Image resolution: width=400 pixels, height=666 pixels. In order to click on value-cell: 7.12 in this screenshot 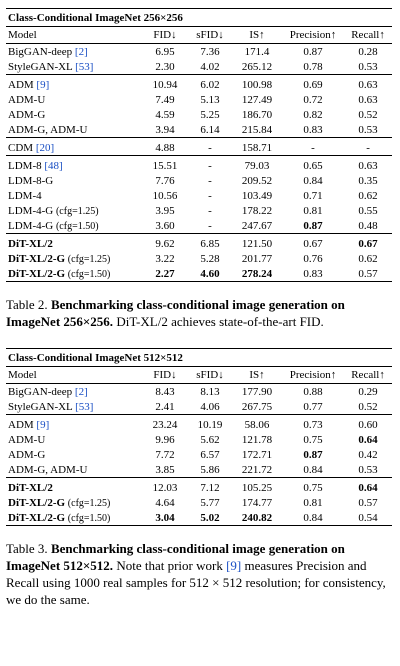, I will do `click(210, 486)`.